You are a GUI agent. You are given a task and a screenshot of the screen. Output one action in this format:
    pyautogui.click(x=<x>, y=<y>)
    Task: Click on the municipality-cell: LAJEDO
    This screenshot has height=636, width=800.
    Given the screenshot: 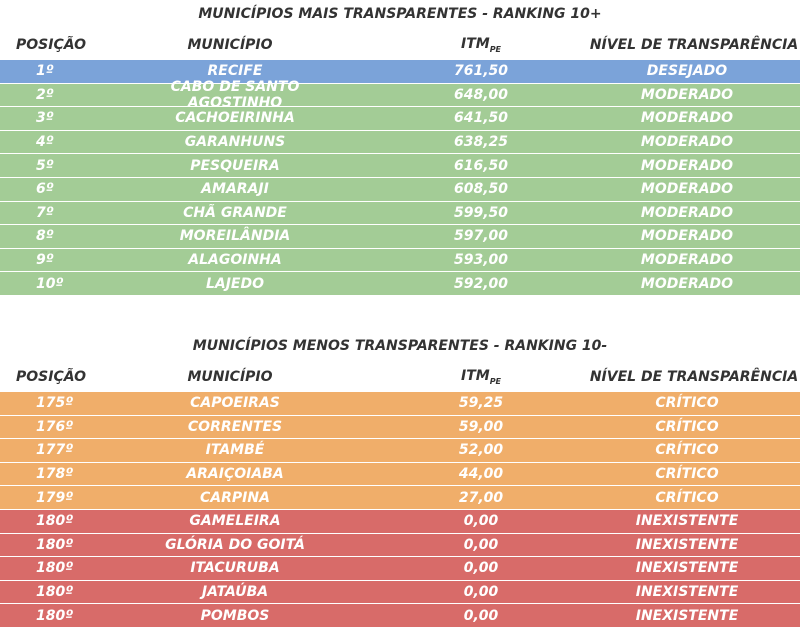 What is the action you would take?
    pyautogui.click(x=235, y=283)
    